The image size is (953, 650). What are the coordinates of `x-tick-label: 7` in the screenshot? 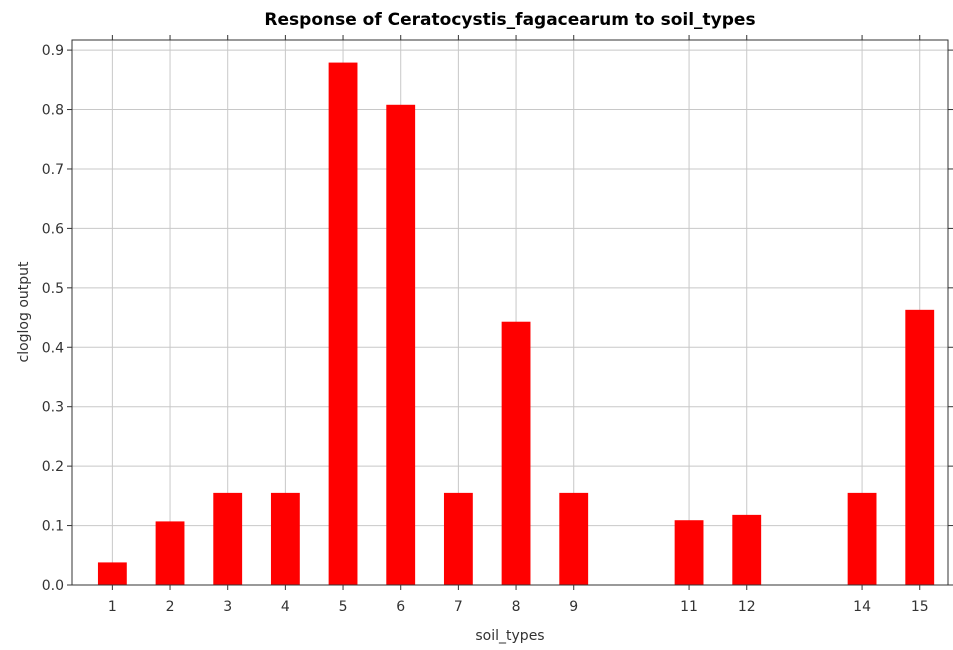 It's located at (458, 607).